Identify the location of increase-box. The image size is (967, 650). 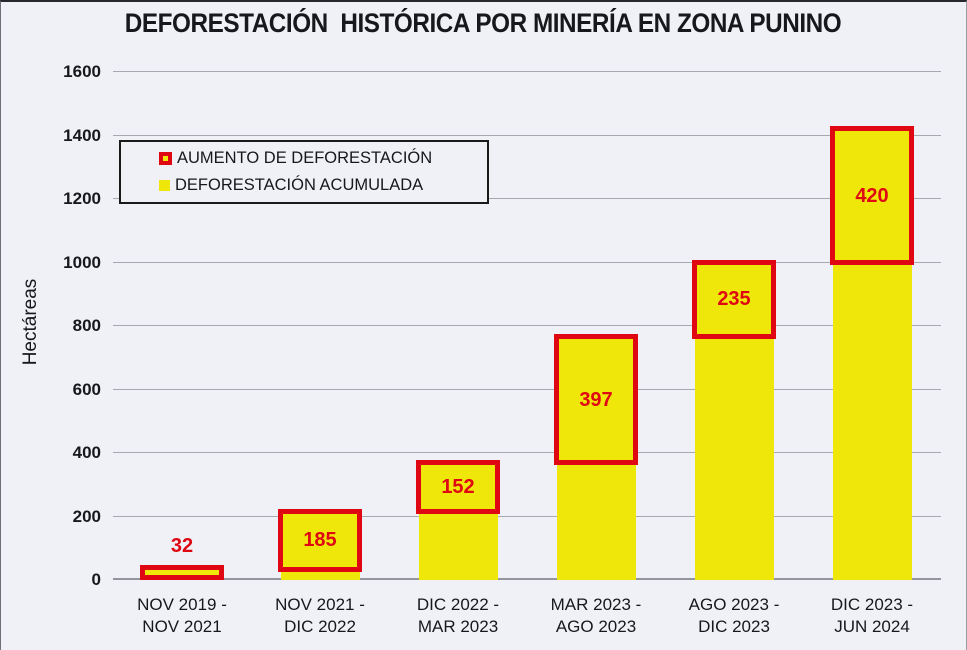
(182, 572).